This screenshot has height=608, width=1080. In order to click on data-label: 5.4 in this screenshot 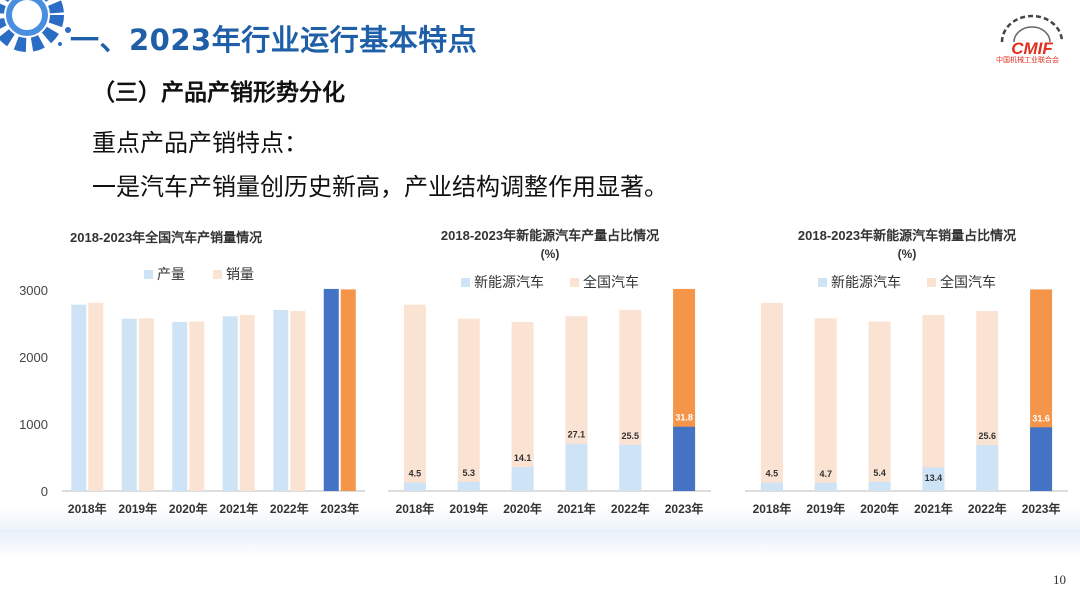, I will do `click(879, 473)`.